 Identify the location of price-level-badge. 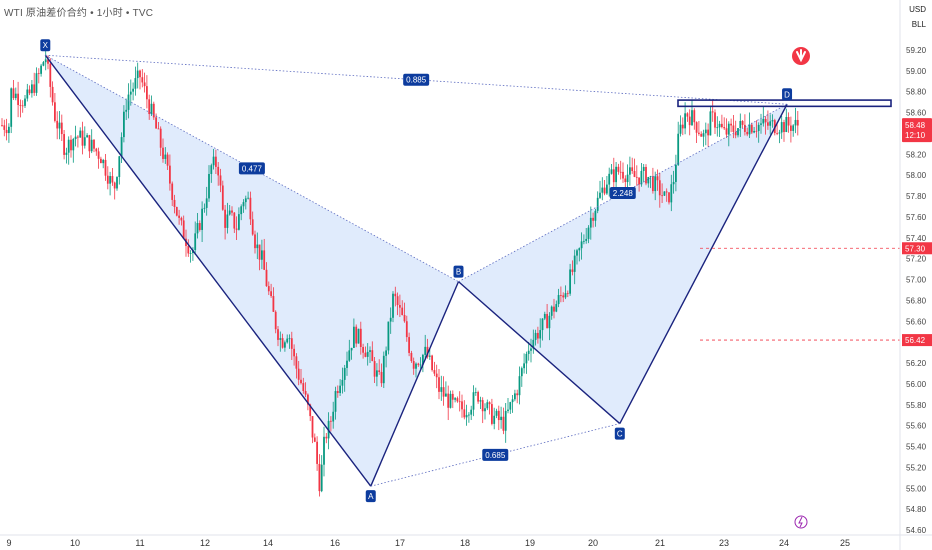
(917, 340).